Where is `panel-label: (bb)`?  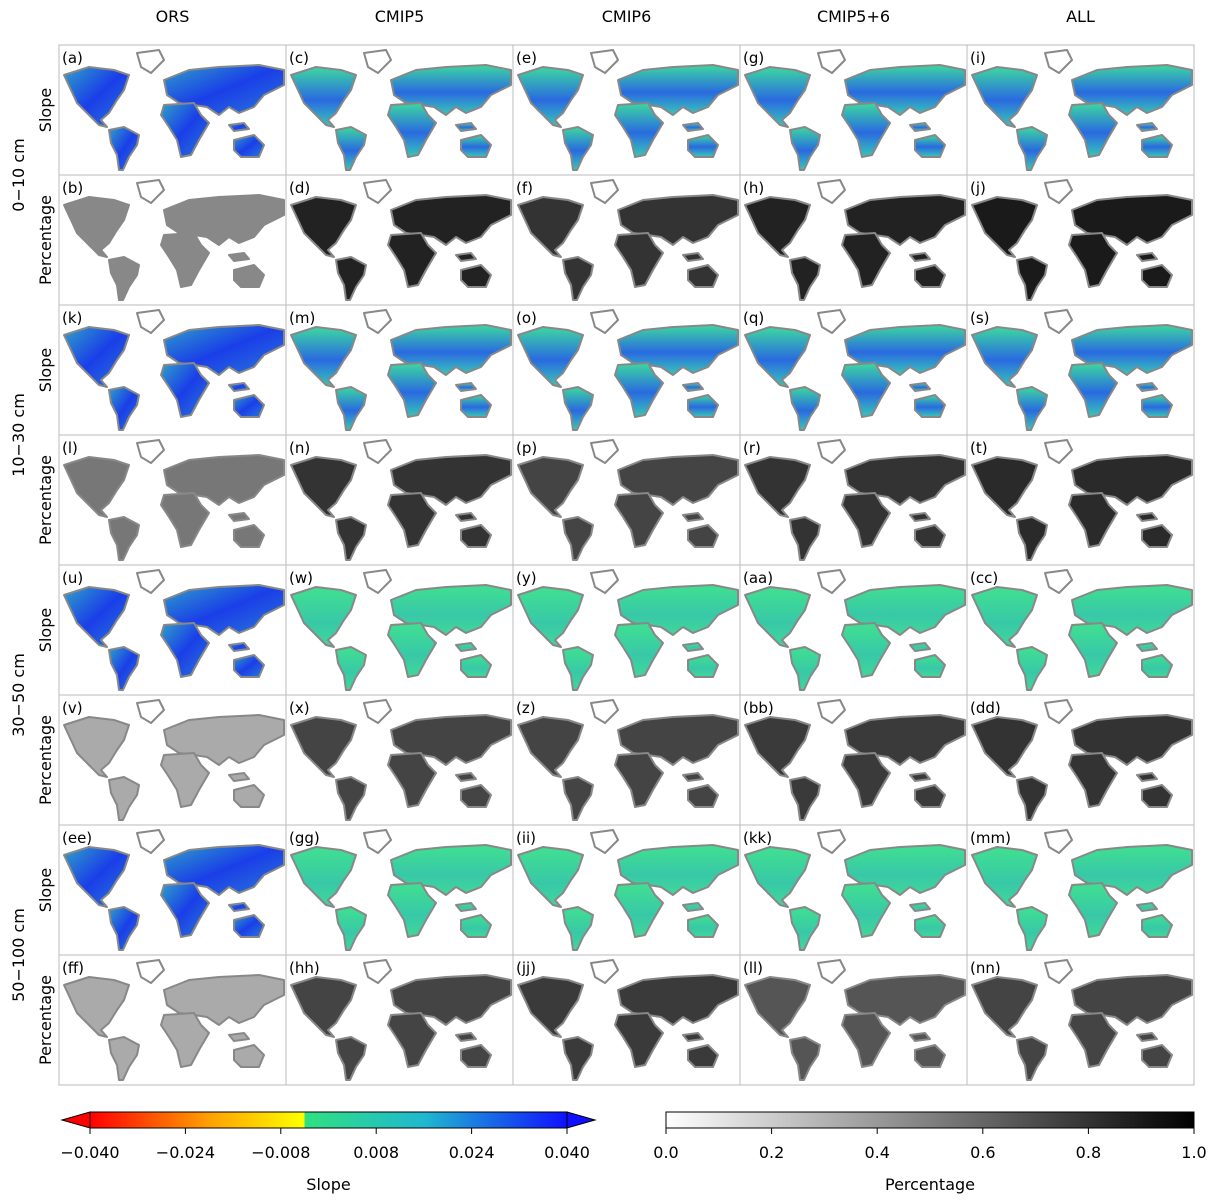
panel-label: (bb) is located at coordinates (758, 708).